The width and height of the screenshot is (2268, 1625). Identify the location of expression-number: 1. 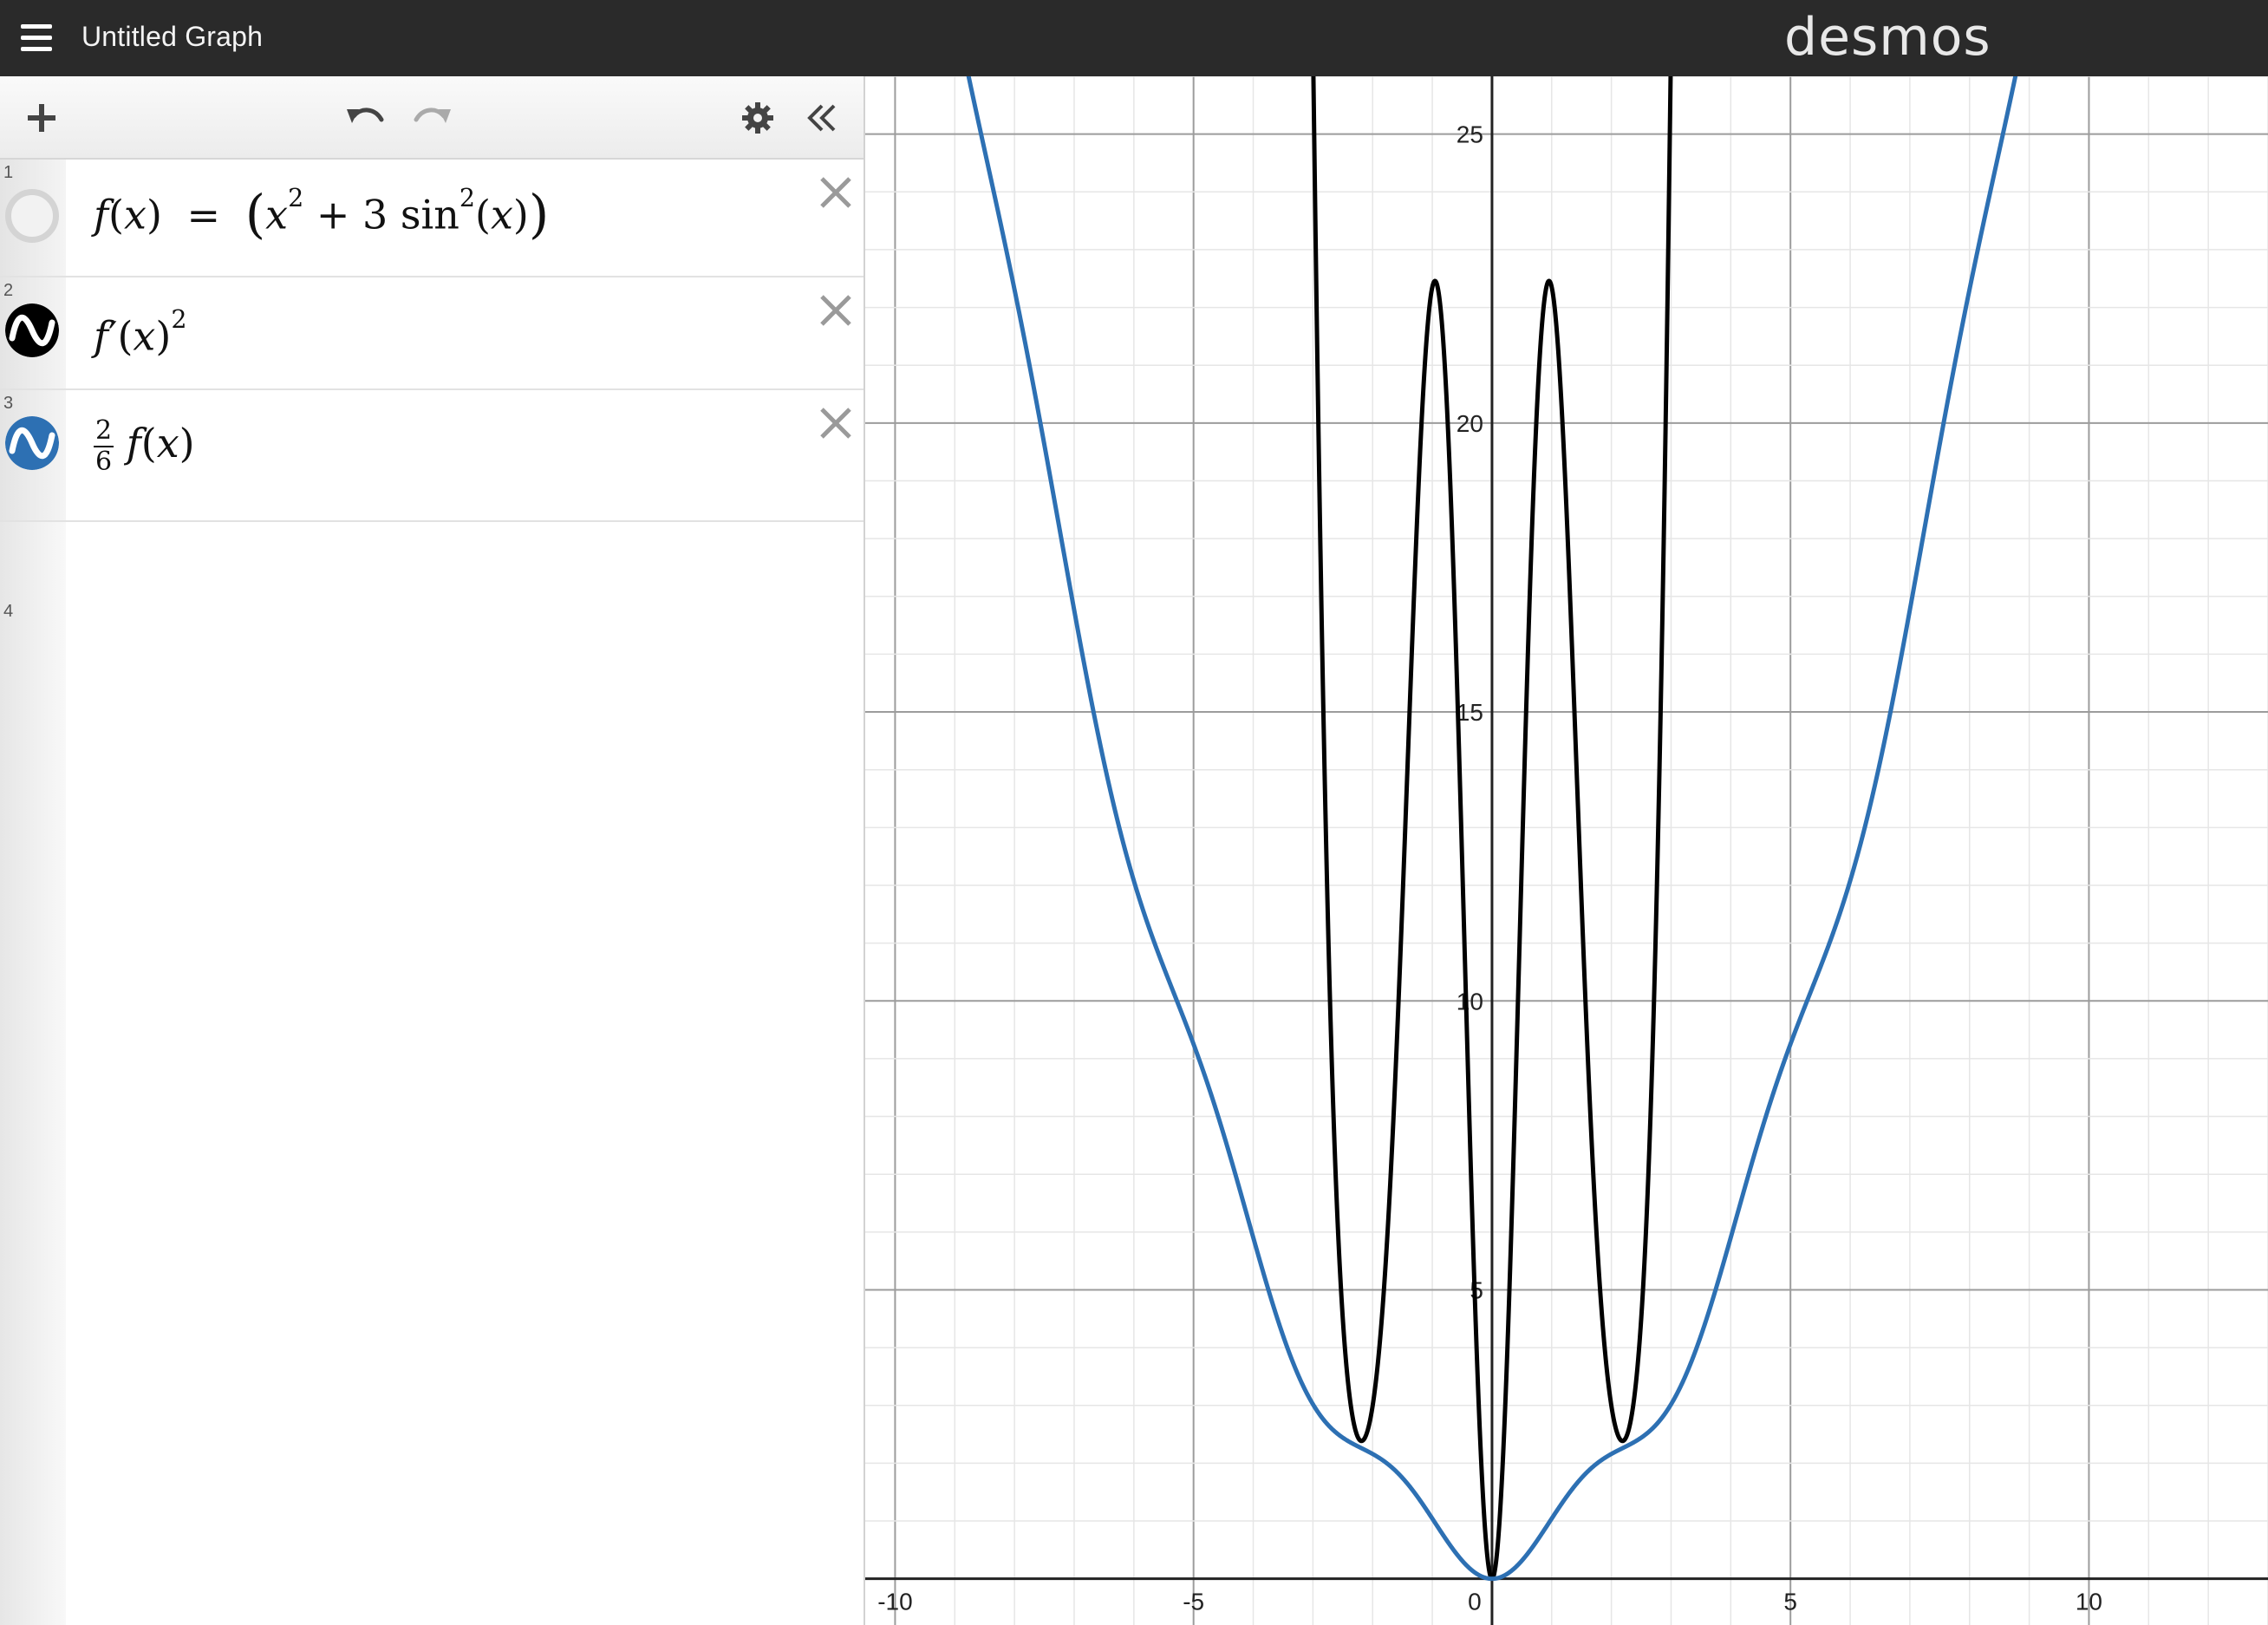
(8, 172).